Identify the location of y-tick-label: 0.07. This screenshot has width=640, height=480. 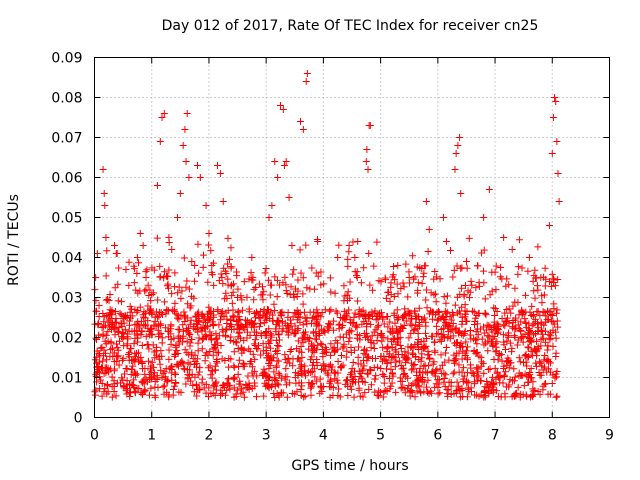
(66, 139).